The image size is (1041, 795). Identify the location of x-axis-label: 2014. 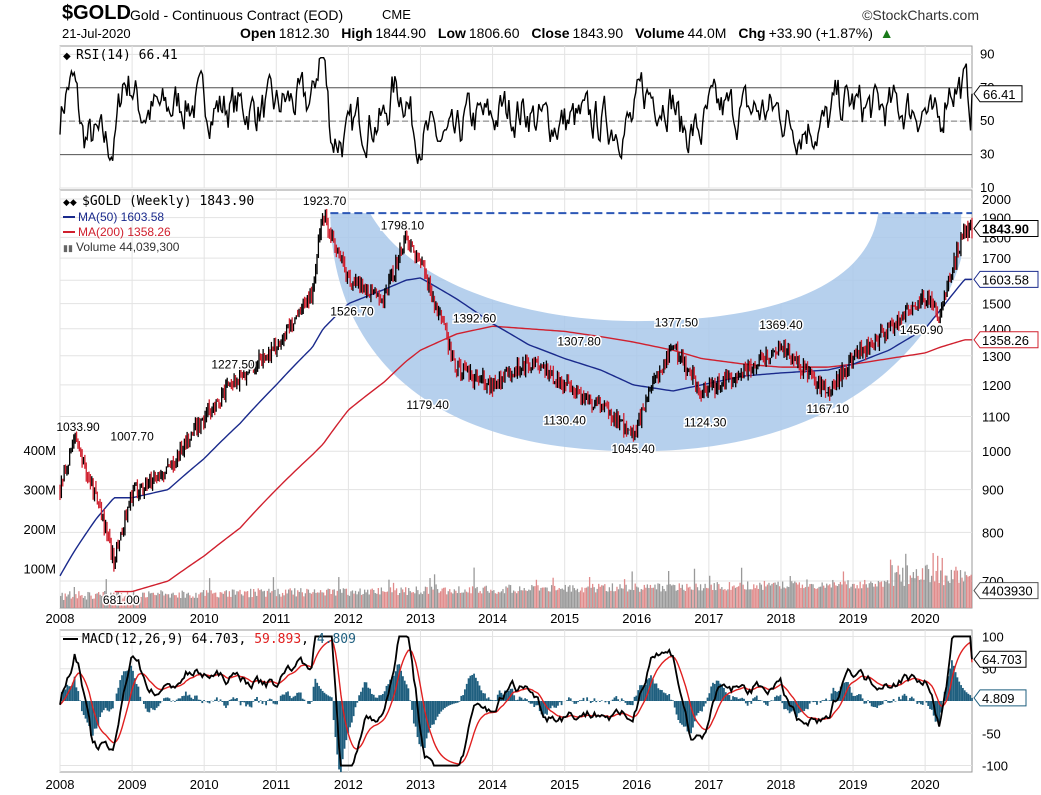
(492, 784).